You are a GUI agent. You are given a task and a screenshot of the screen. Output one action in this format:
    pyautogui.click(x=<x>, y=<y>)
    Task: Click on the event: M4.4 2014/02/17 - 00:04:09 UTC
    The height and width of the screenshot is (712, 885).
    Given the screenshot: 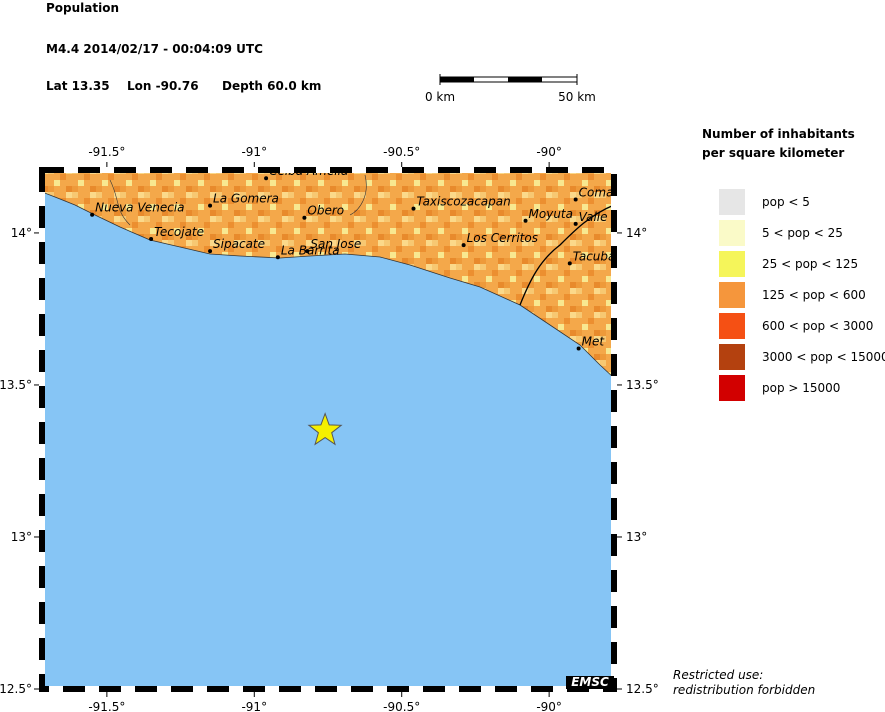 What is the action you would take?
    pyautogui.click(x=154, y=49)
    